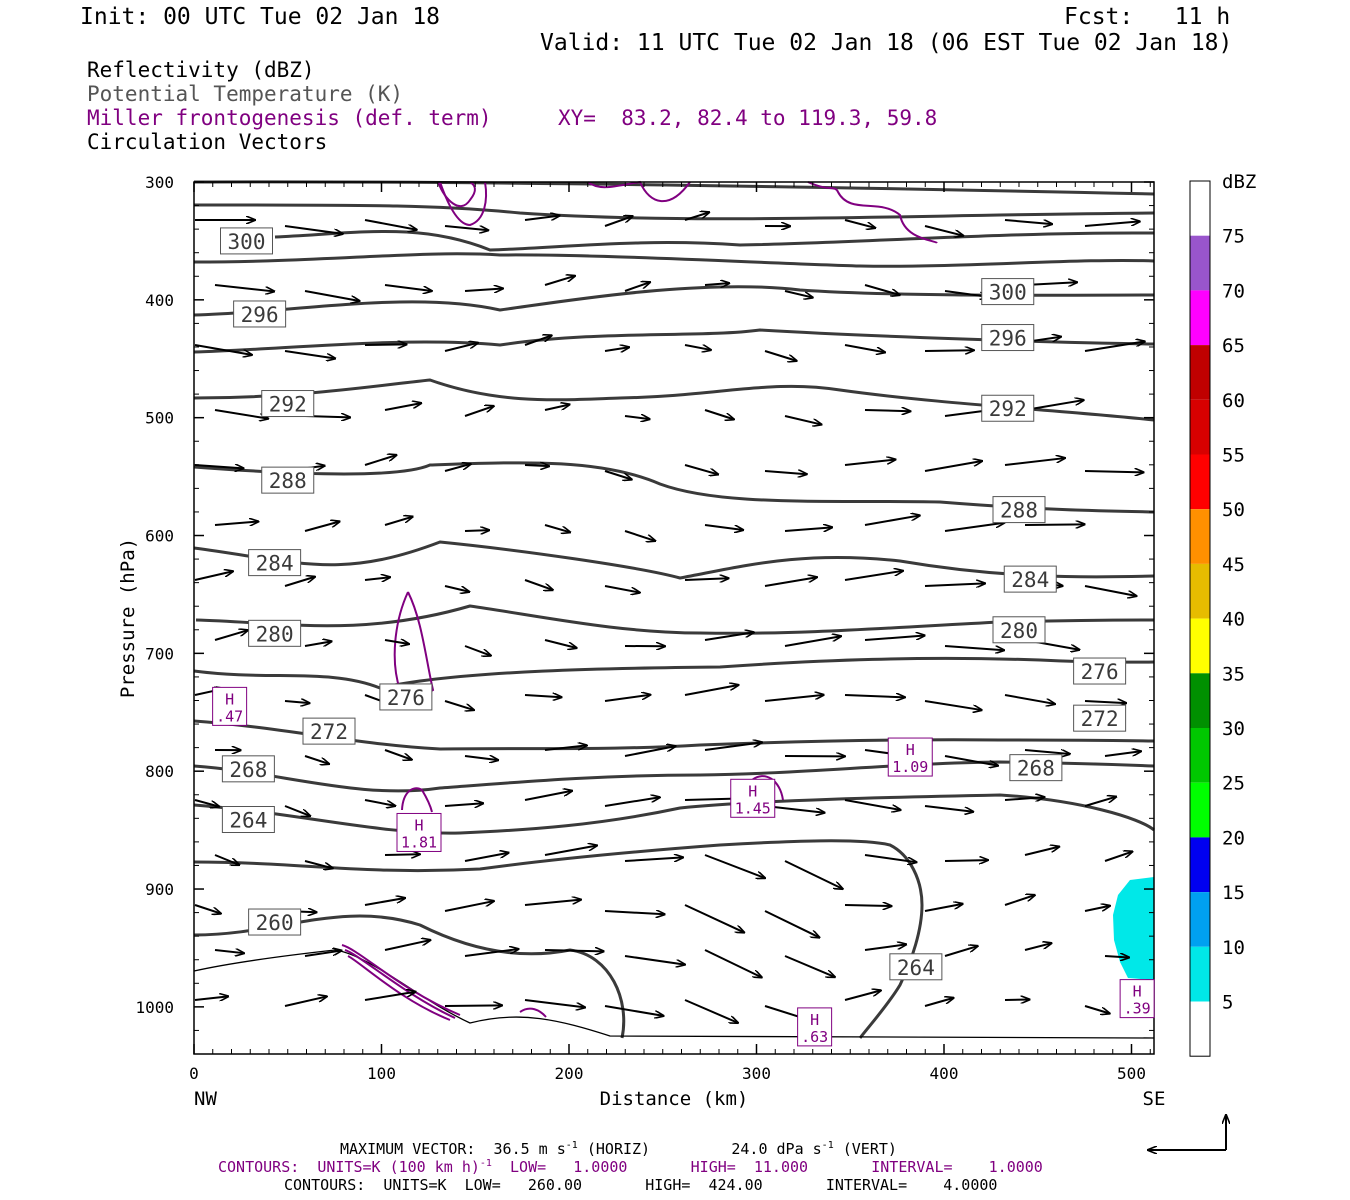 Image resolution: width=1350 pixels, height=1200 pixels. I want to click on theta-label: 284, so click(275, 564).